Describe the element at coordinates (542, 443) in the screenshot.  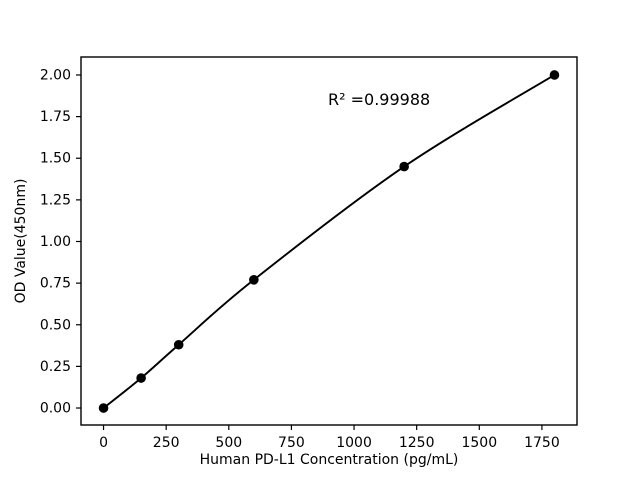
I see `x-tick-label: 1750` at that location.